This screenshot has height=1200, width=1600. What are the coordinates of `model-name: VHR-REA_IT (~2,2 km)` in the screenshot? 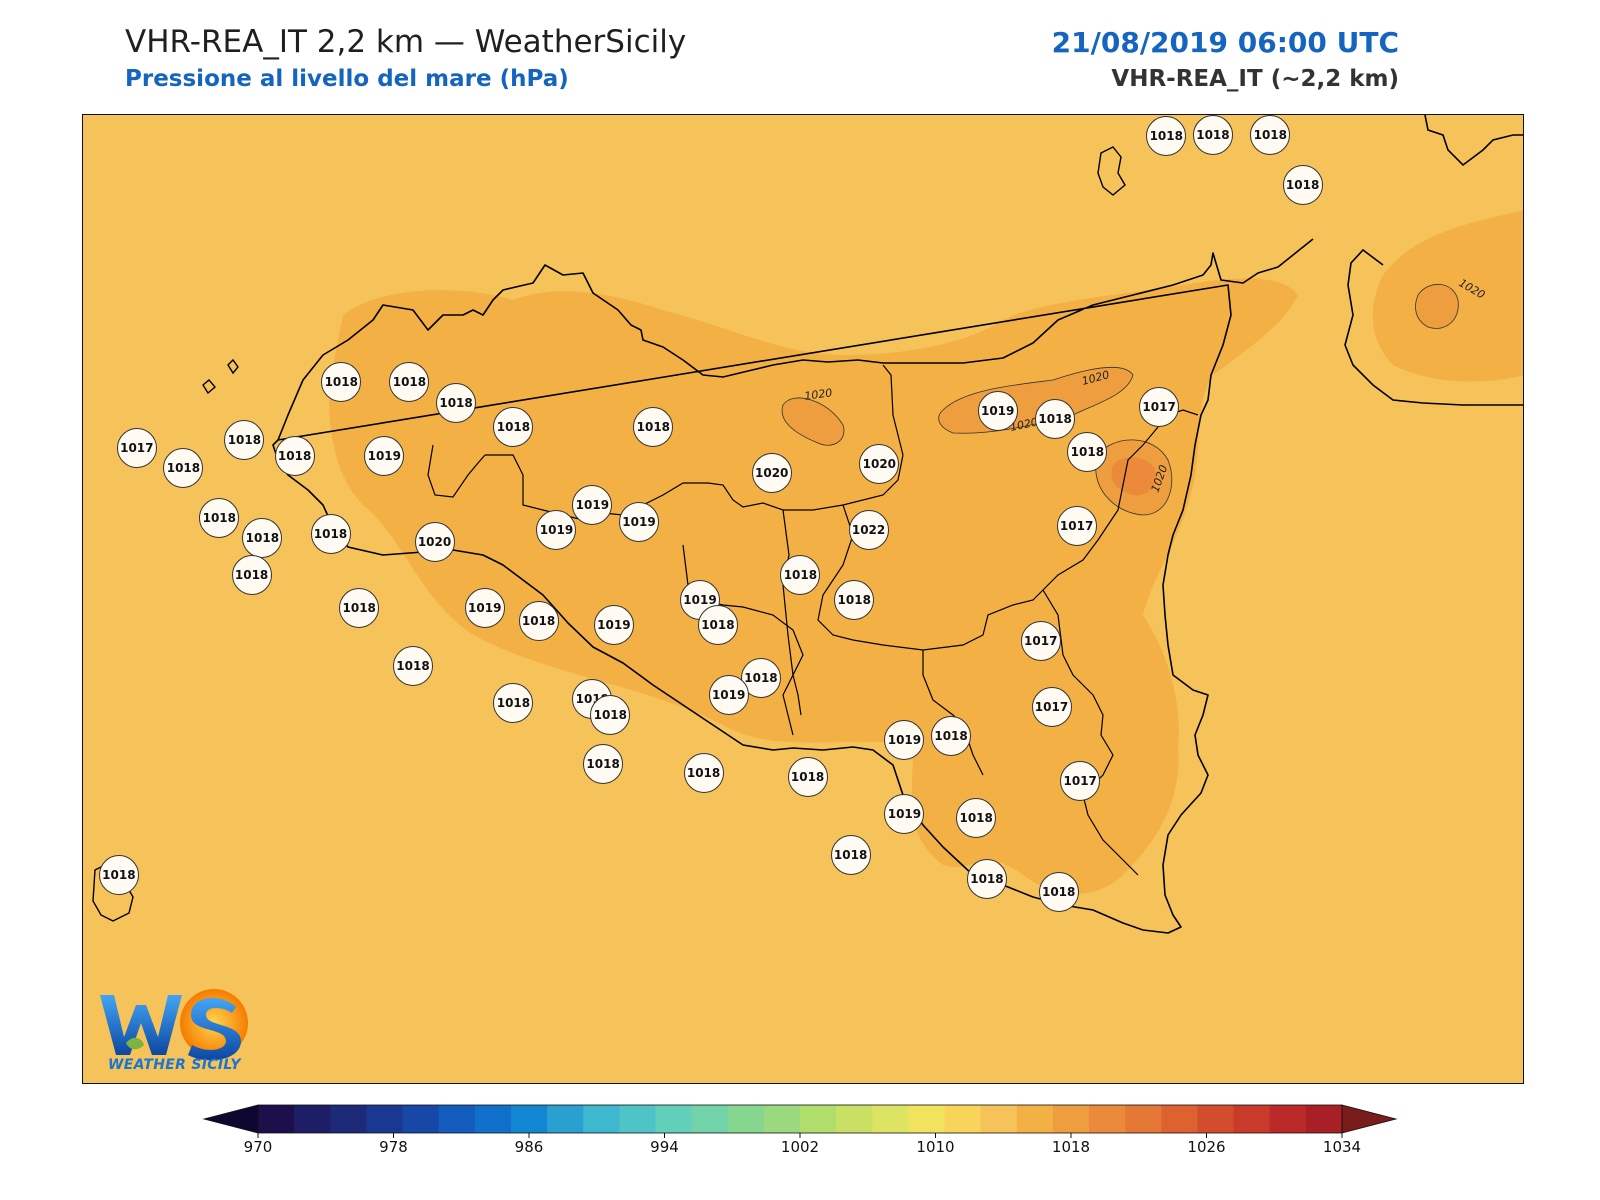 It's located at (1255, 79).